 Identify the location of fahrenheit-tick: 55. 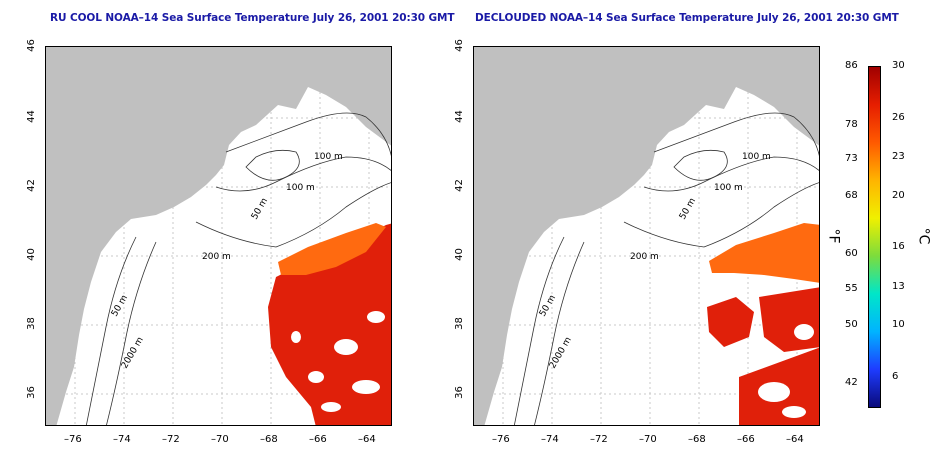
(851, 288).